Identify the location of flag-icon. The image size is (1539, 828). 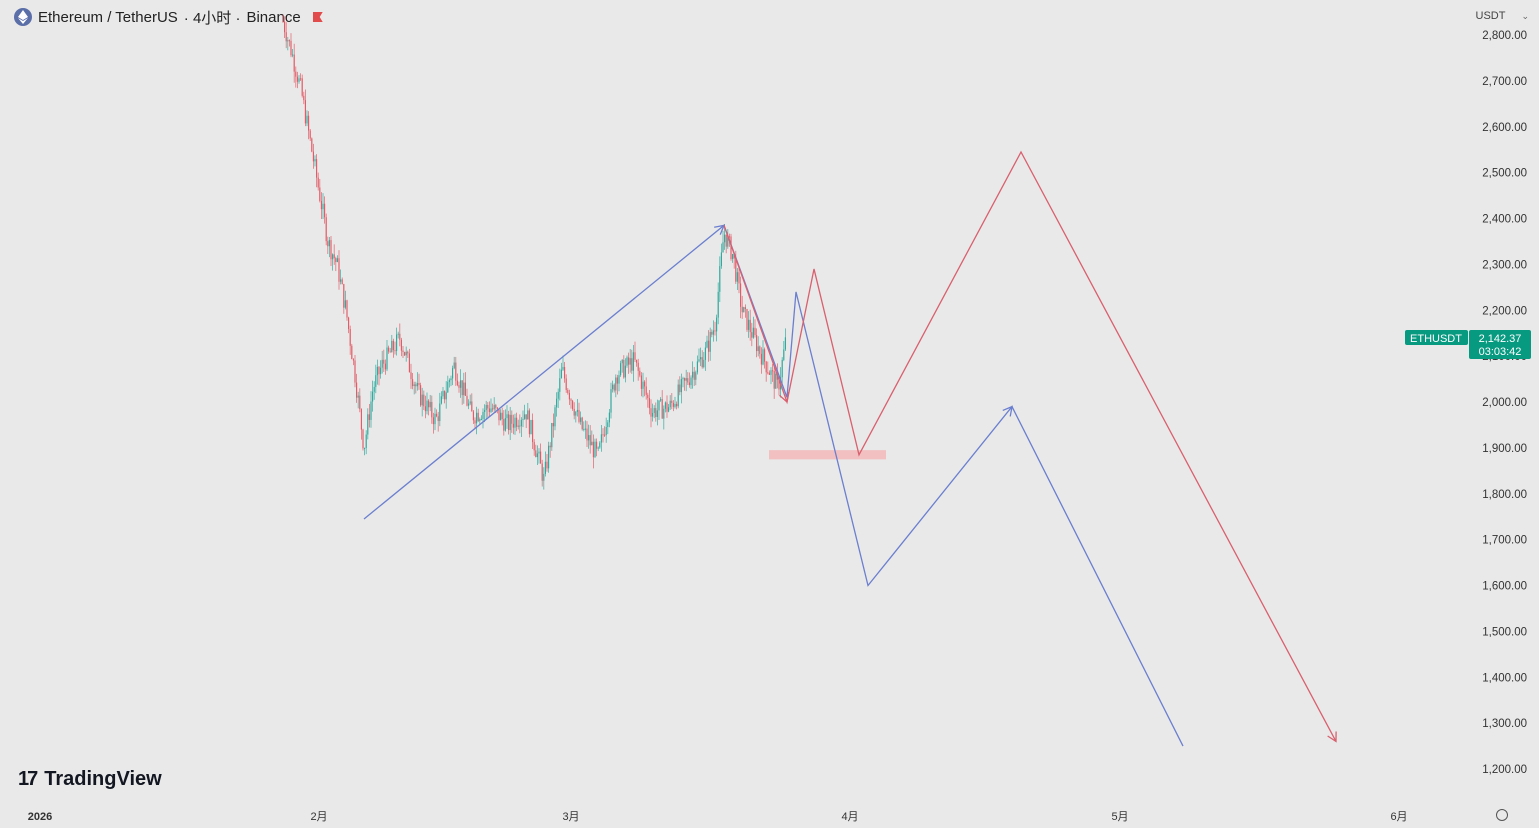
(317, 17).